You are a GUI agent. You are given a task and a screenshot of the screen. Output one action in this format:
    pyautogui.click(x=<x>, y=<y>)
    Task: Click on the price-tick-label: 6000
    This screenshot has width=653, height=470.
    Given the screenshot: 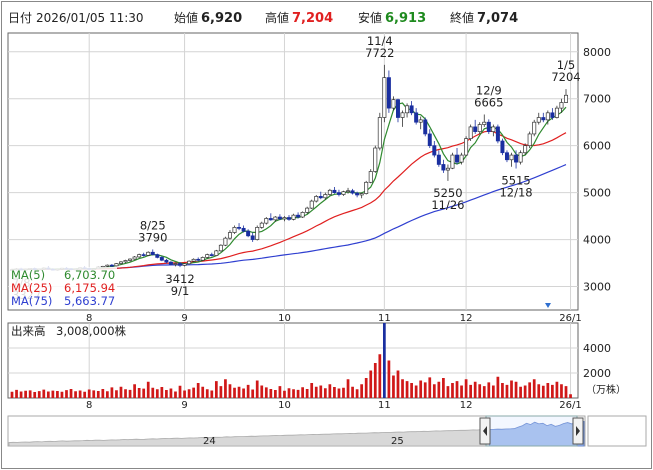 What is the action you would take?
    pyautogui.click(x=597, y=146)
    